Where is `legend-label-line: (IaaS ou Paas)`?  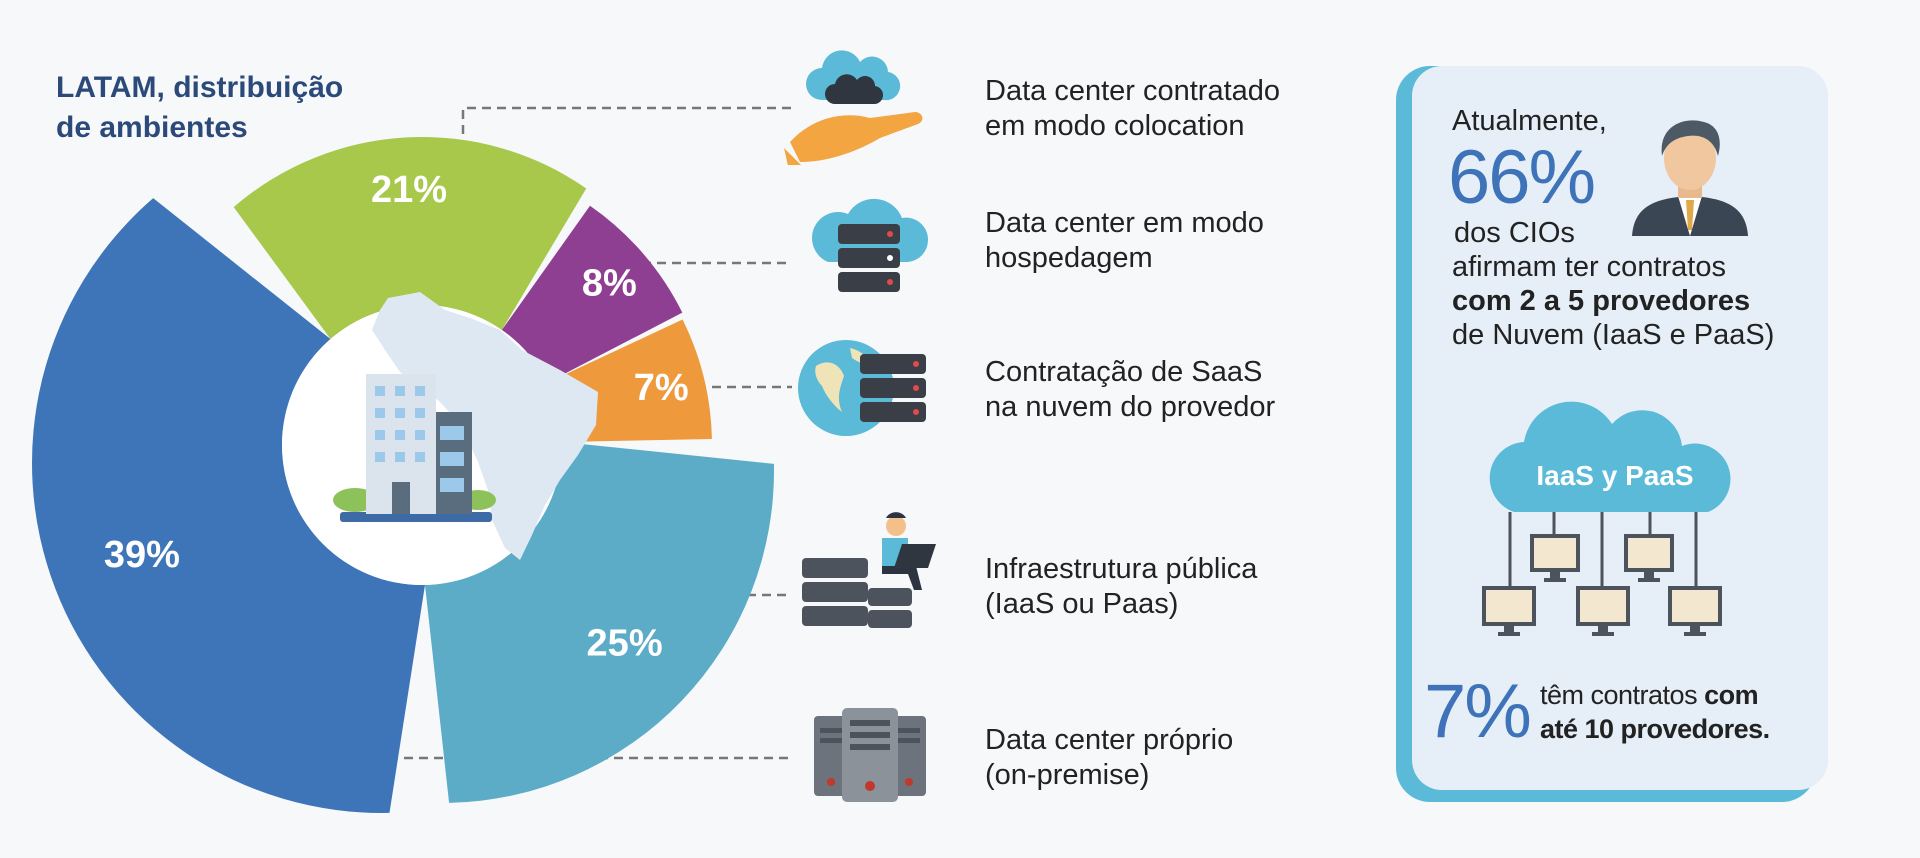
legend-label-line: (IaaS ou Paas) is located at coordinates (1082, 604).